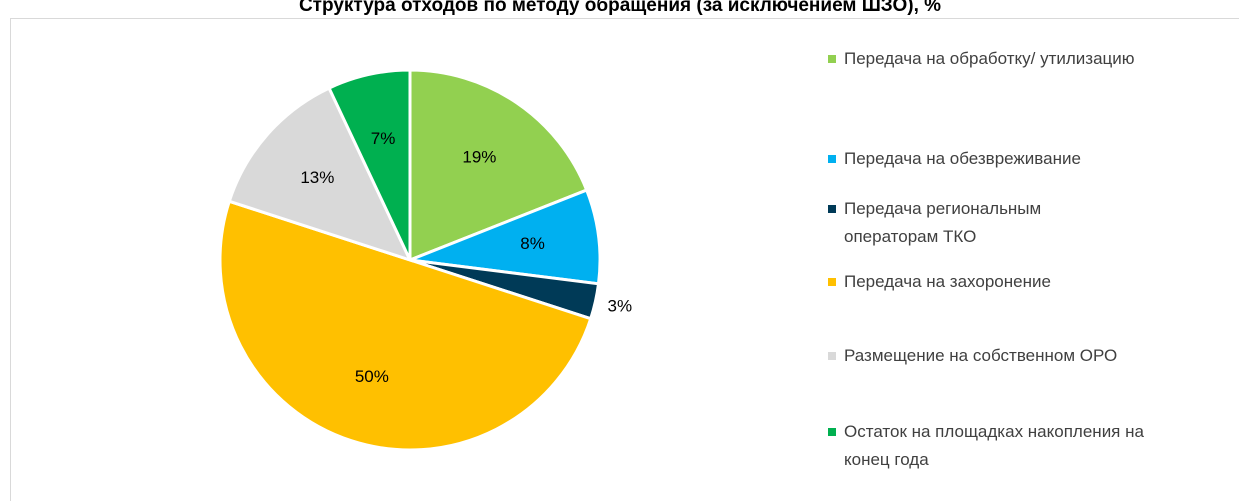 Image resolution: width=1239 pixels, height=501 pixels. What do you see at coordinates (620, 305) in the screenshot?
I see `data-label: 3%` at bounding box center [620, 305].